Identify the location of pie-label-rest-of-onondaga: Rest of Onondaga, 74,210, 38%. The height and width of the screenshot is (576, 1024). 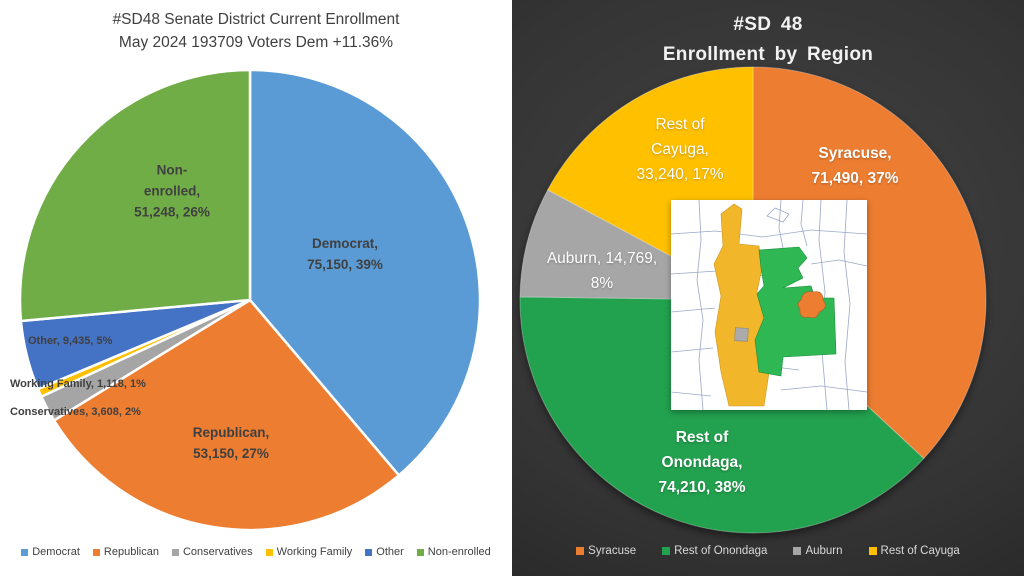
(702, 462).